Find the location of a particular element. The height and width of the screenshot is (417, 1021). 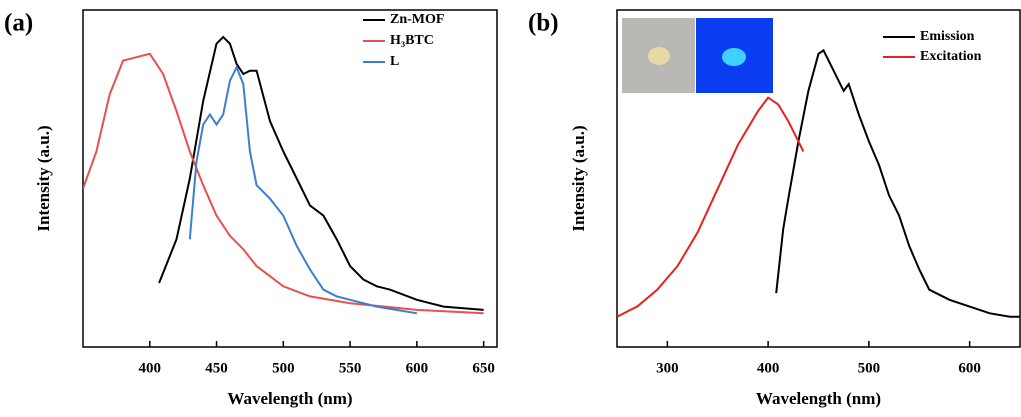

panel-label: (a) is located at coordinates (18, 23).